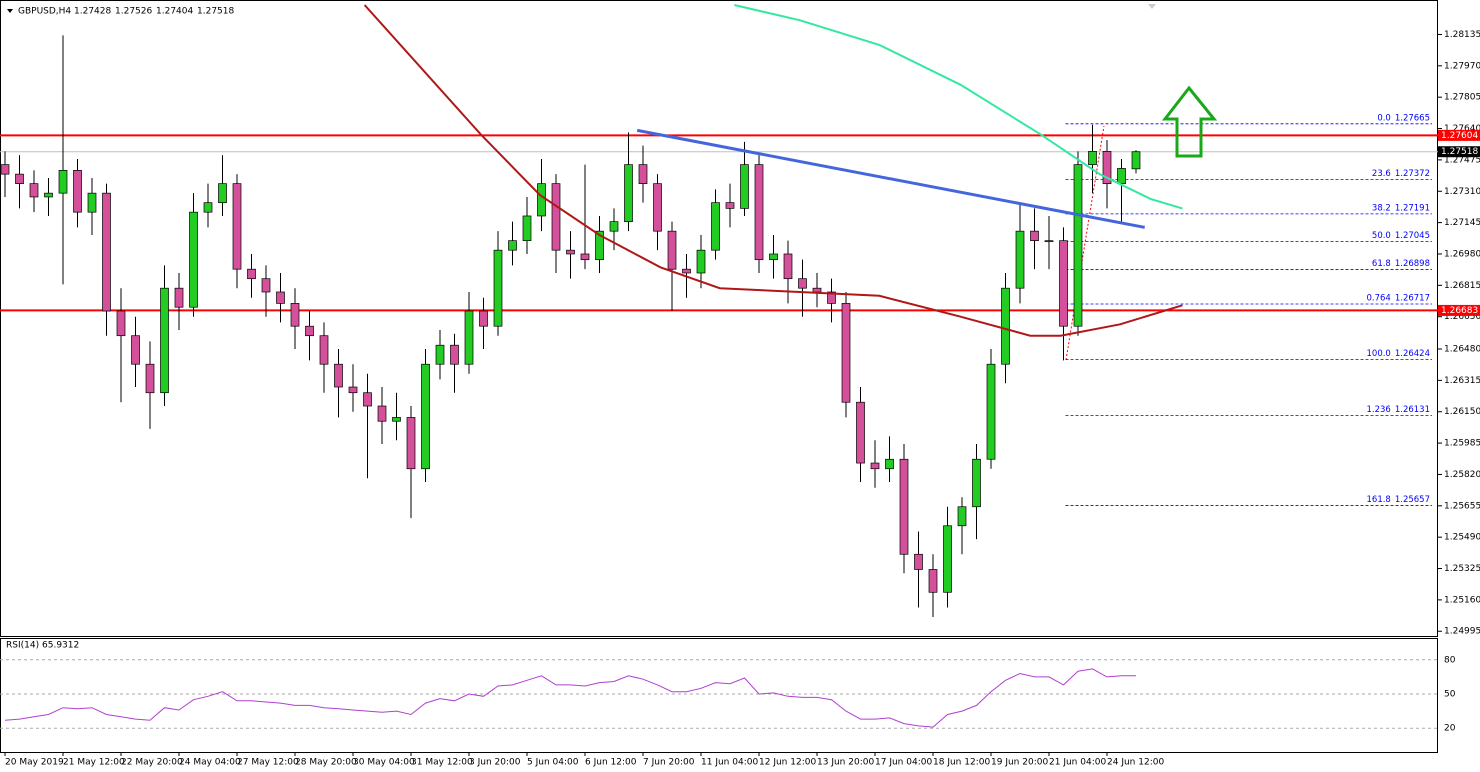 The width and height of the screenshot is (1480, 772). I want to click on y-tick-label: 1.25325, so click(1462, 569).